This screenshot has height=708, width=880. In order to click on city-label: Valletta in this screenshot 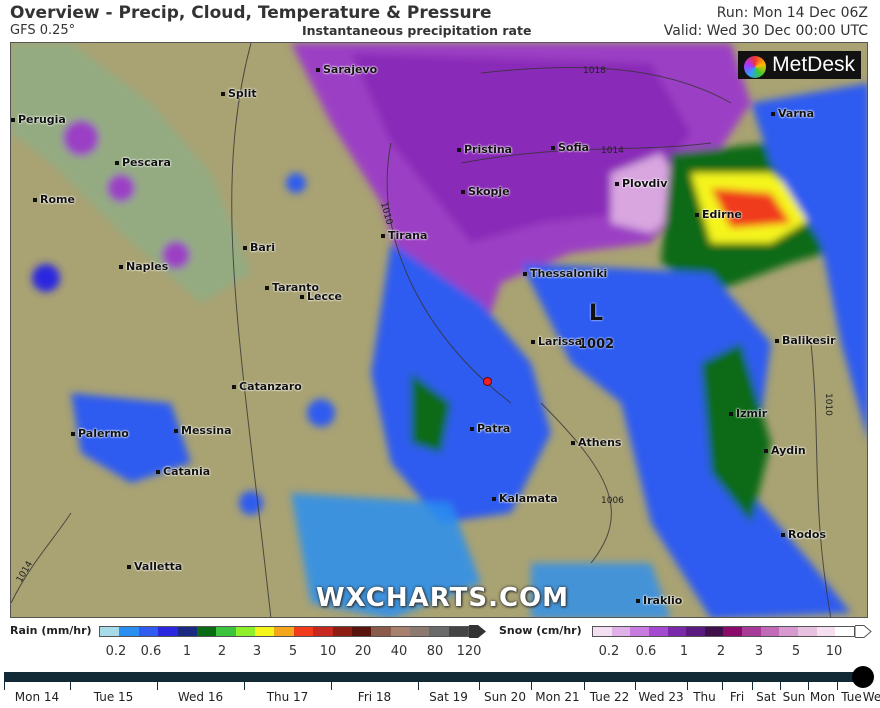, I will do `click(154, 566)`.